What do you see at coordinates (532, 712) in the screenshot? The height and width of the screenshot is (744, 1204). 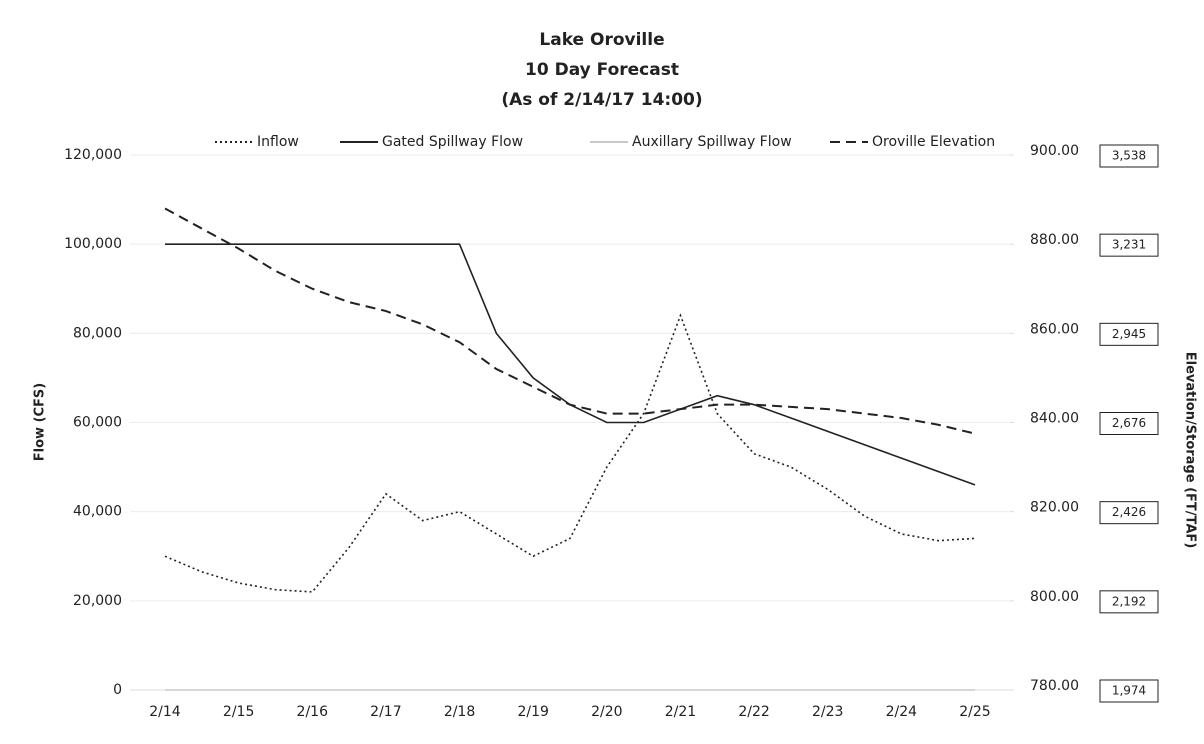 I see `x-tick-label: 2/19` at bounding box center [532, 712].